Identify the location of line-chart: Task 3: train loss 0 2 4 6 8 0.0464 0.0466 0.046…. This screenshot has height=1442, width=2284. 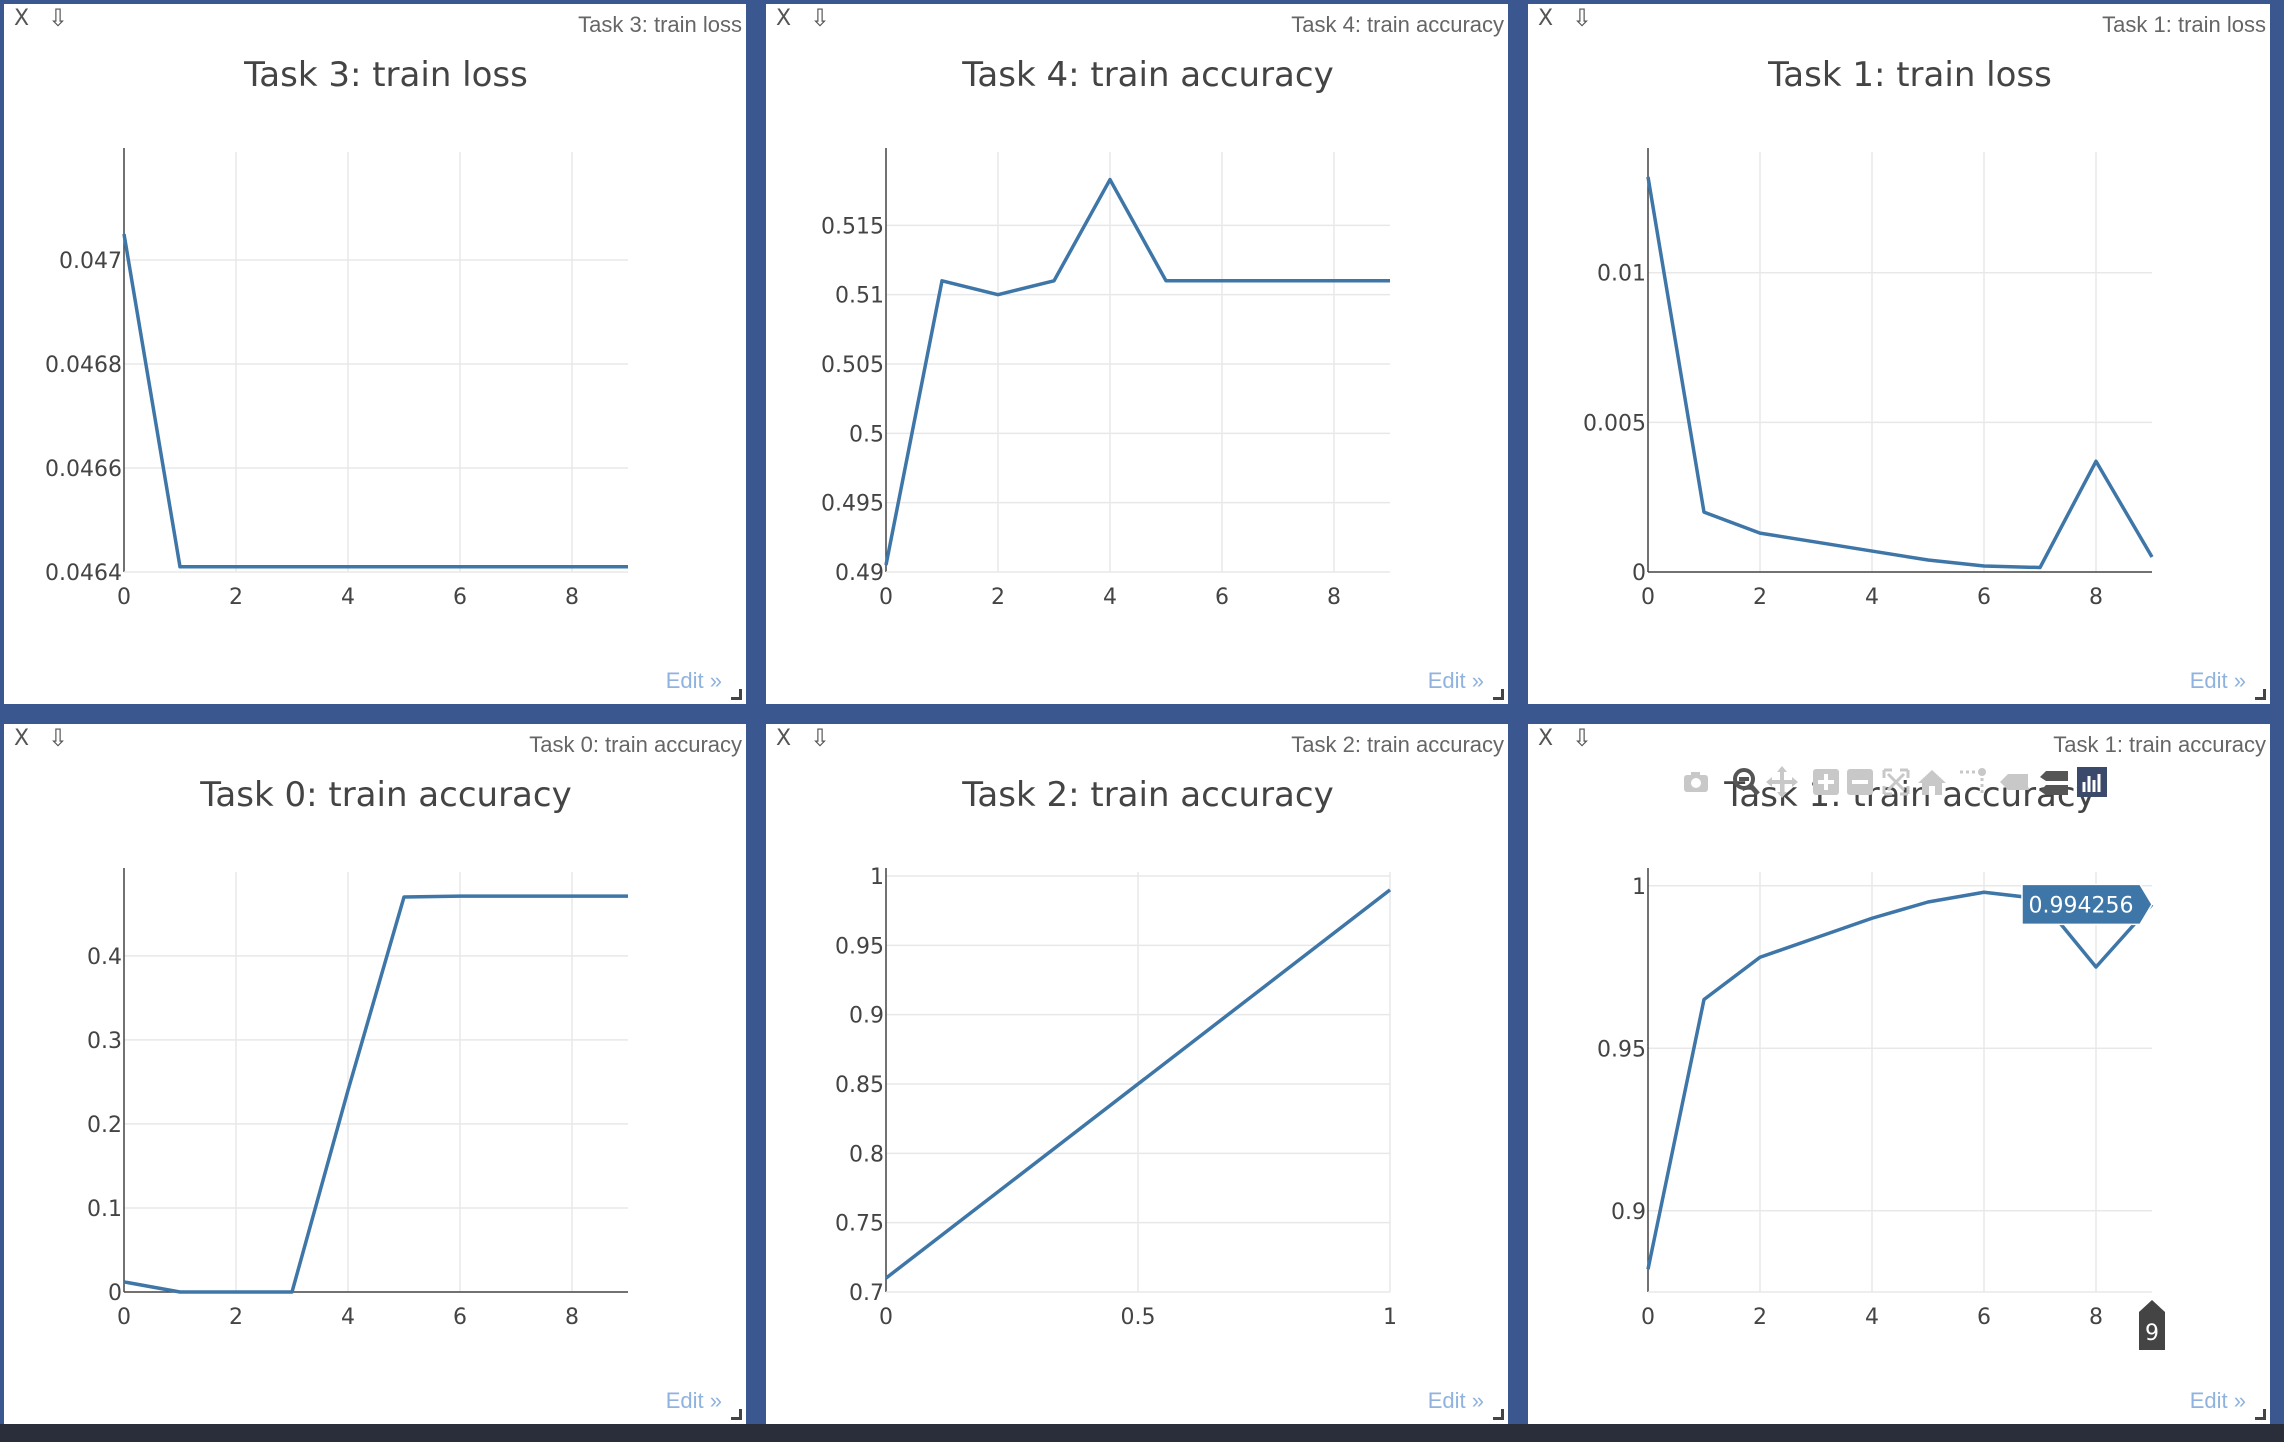
(375, 374).